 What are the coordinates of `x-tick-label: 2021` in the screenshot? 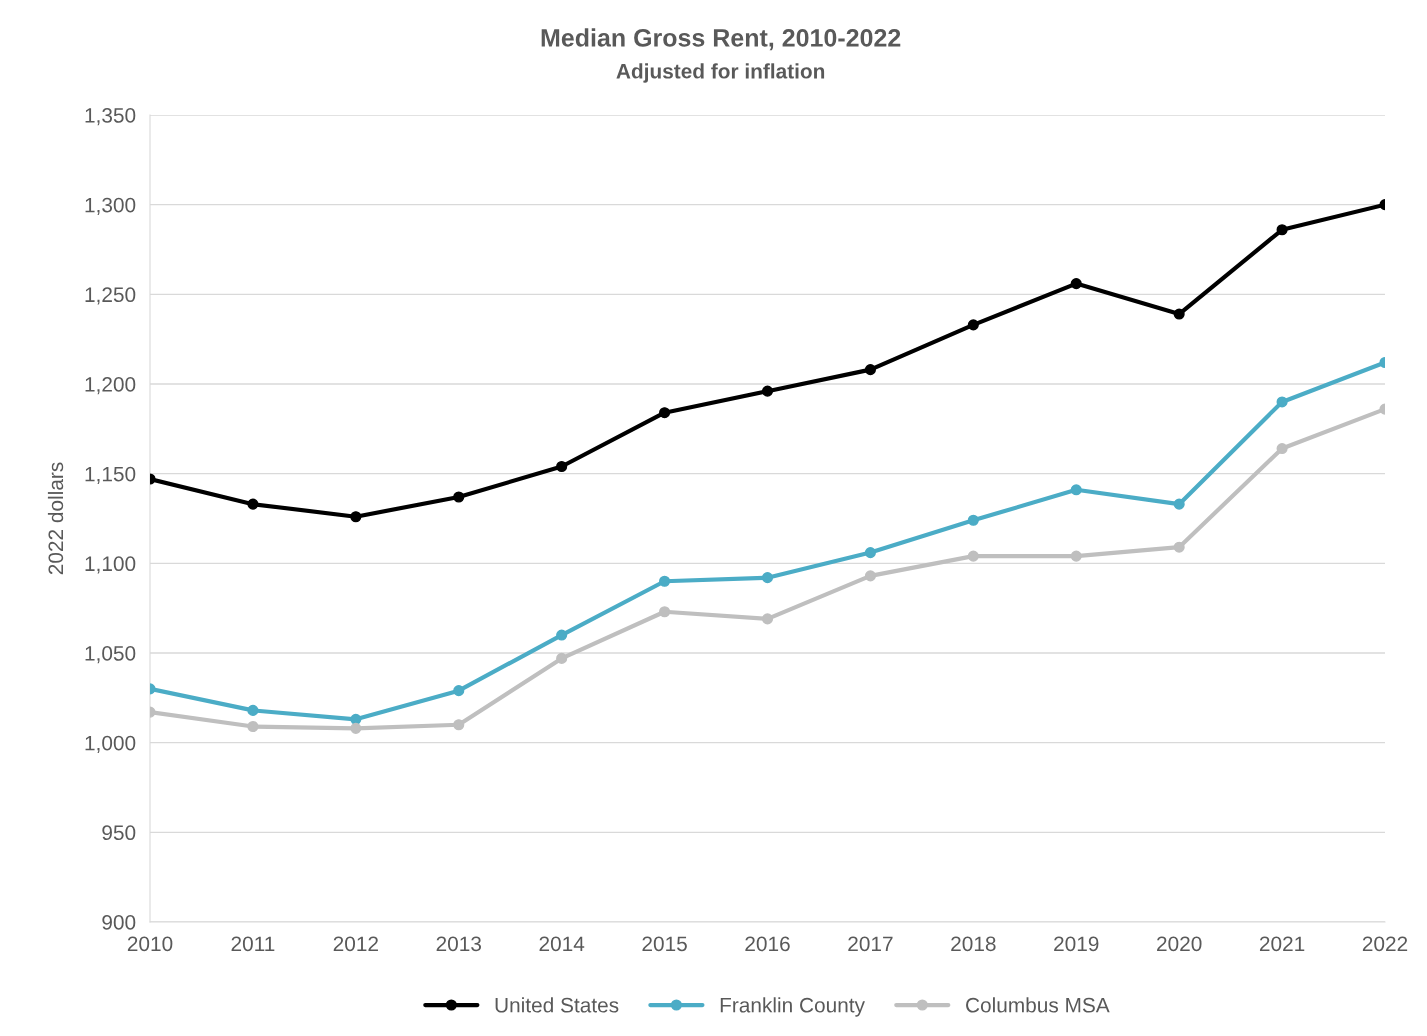 It's located at (1282, 944).